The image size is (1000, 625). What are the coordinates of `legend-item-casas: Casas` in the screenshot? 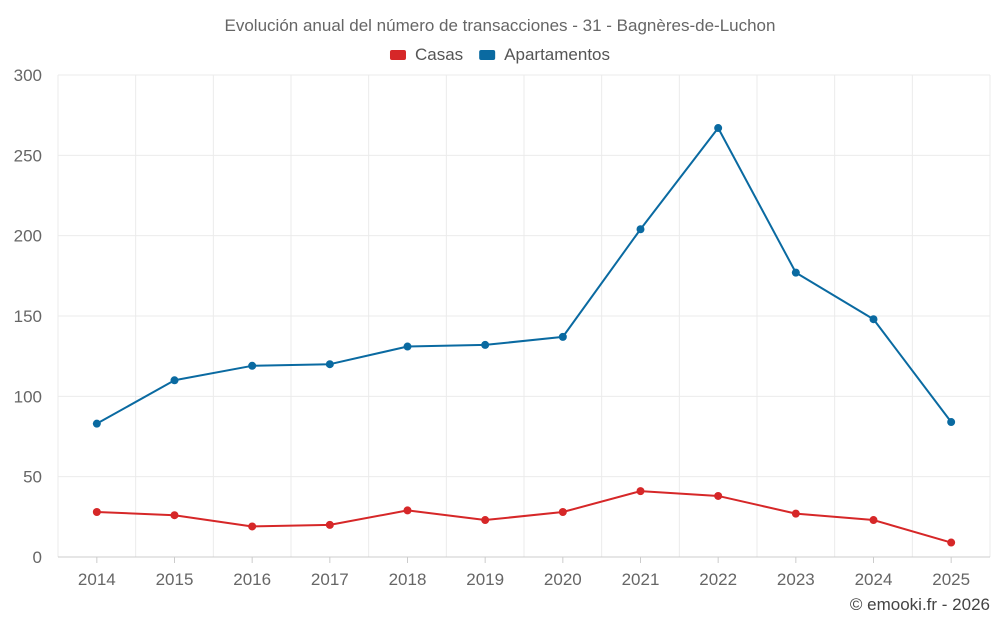 It's located at (426, 54).